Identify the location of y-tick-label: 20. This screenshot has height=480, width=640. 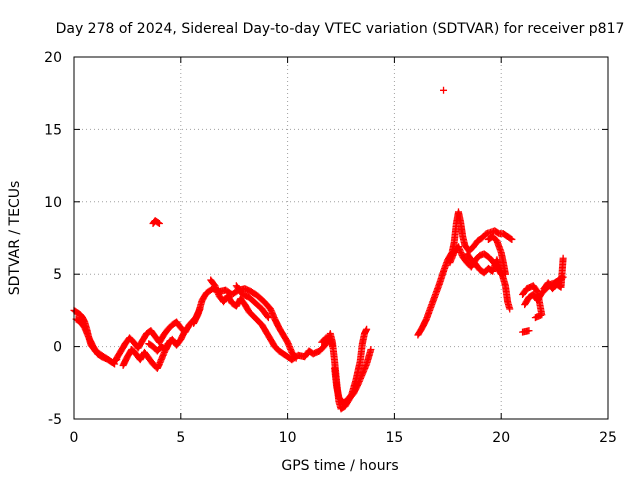
(53, 58).